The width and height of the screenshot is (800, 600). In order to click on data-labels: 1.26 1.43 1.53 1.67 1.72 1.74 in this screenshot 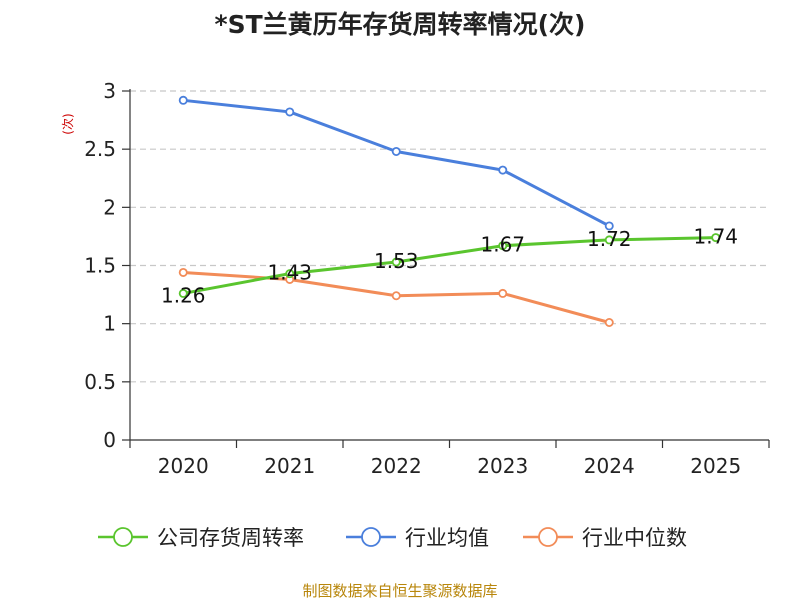, I will do `click(449, 266)`.